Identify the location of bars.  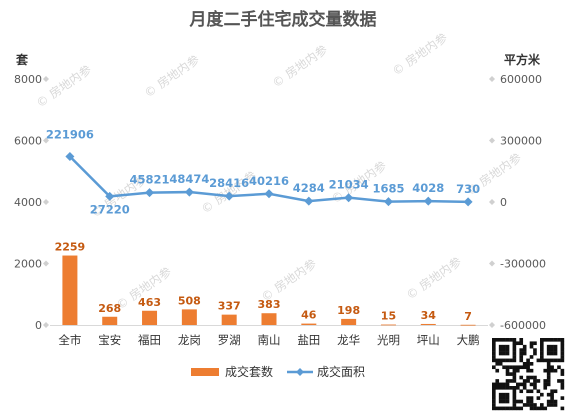
(269, 290).